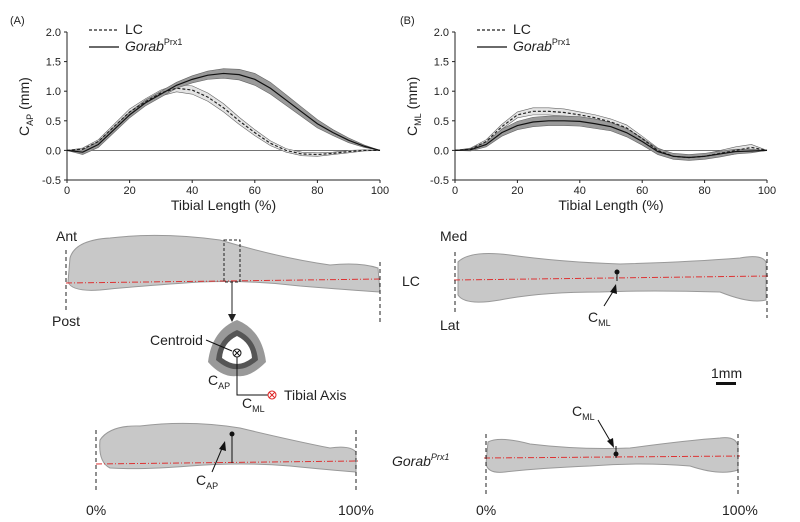  What do you see at coordinates (227, 457) in the screenshot?
I see `bone-a-gorab` at bounding box center [227, 457].